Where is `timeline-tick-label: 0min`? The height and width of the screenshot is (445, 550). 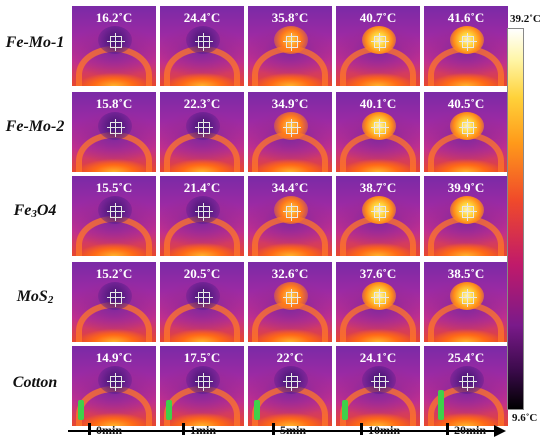 timeline-tick-label: 0min is located at coordinates (109, 430).